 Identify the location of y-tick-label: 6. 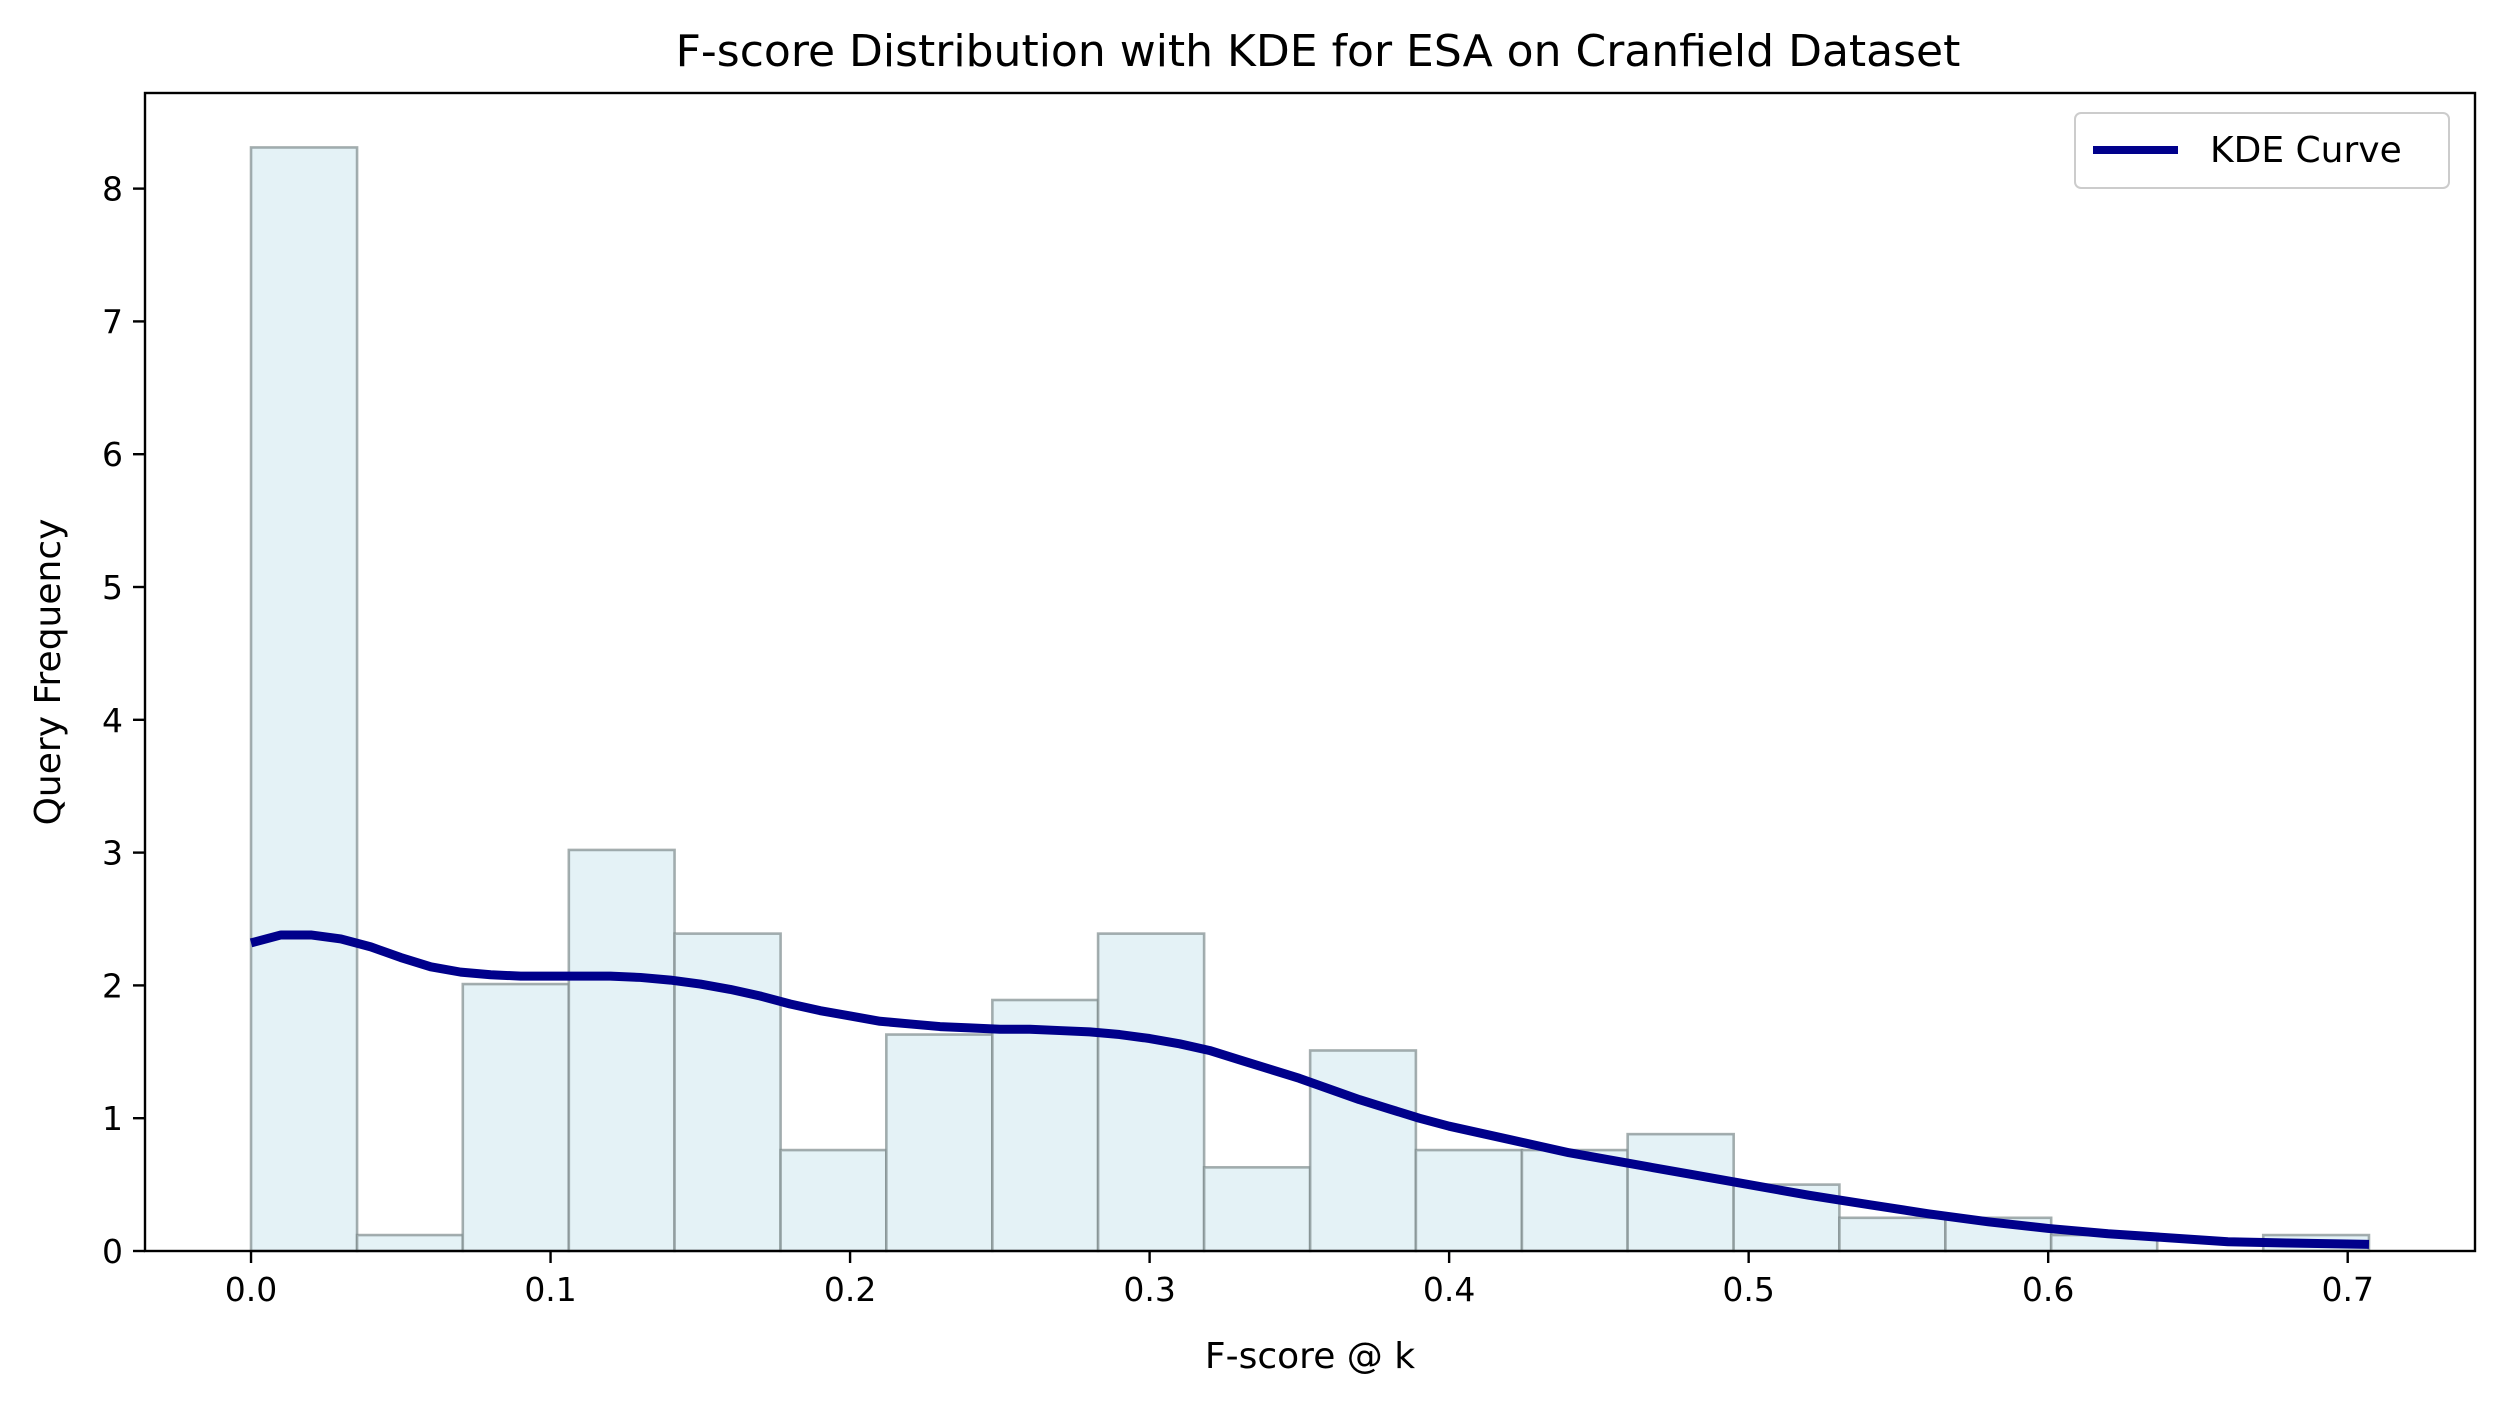
(112, 454).